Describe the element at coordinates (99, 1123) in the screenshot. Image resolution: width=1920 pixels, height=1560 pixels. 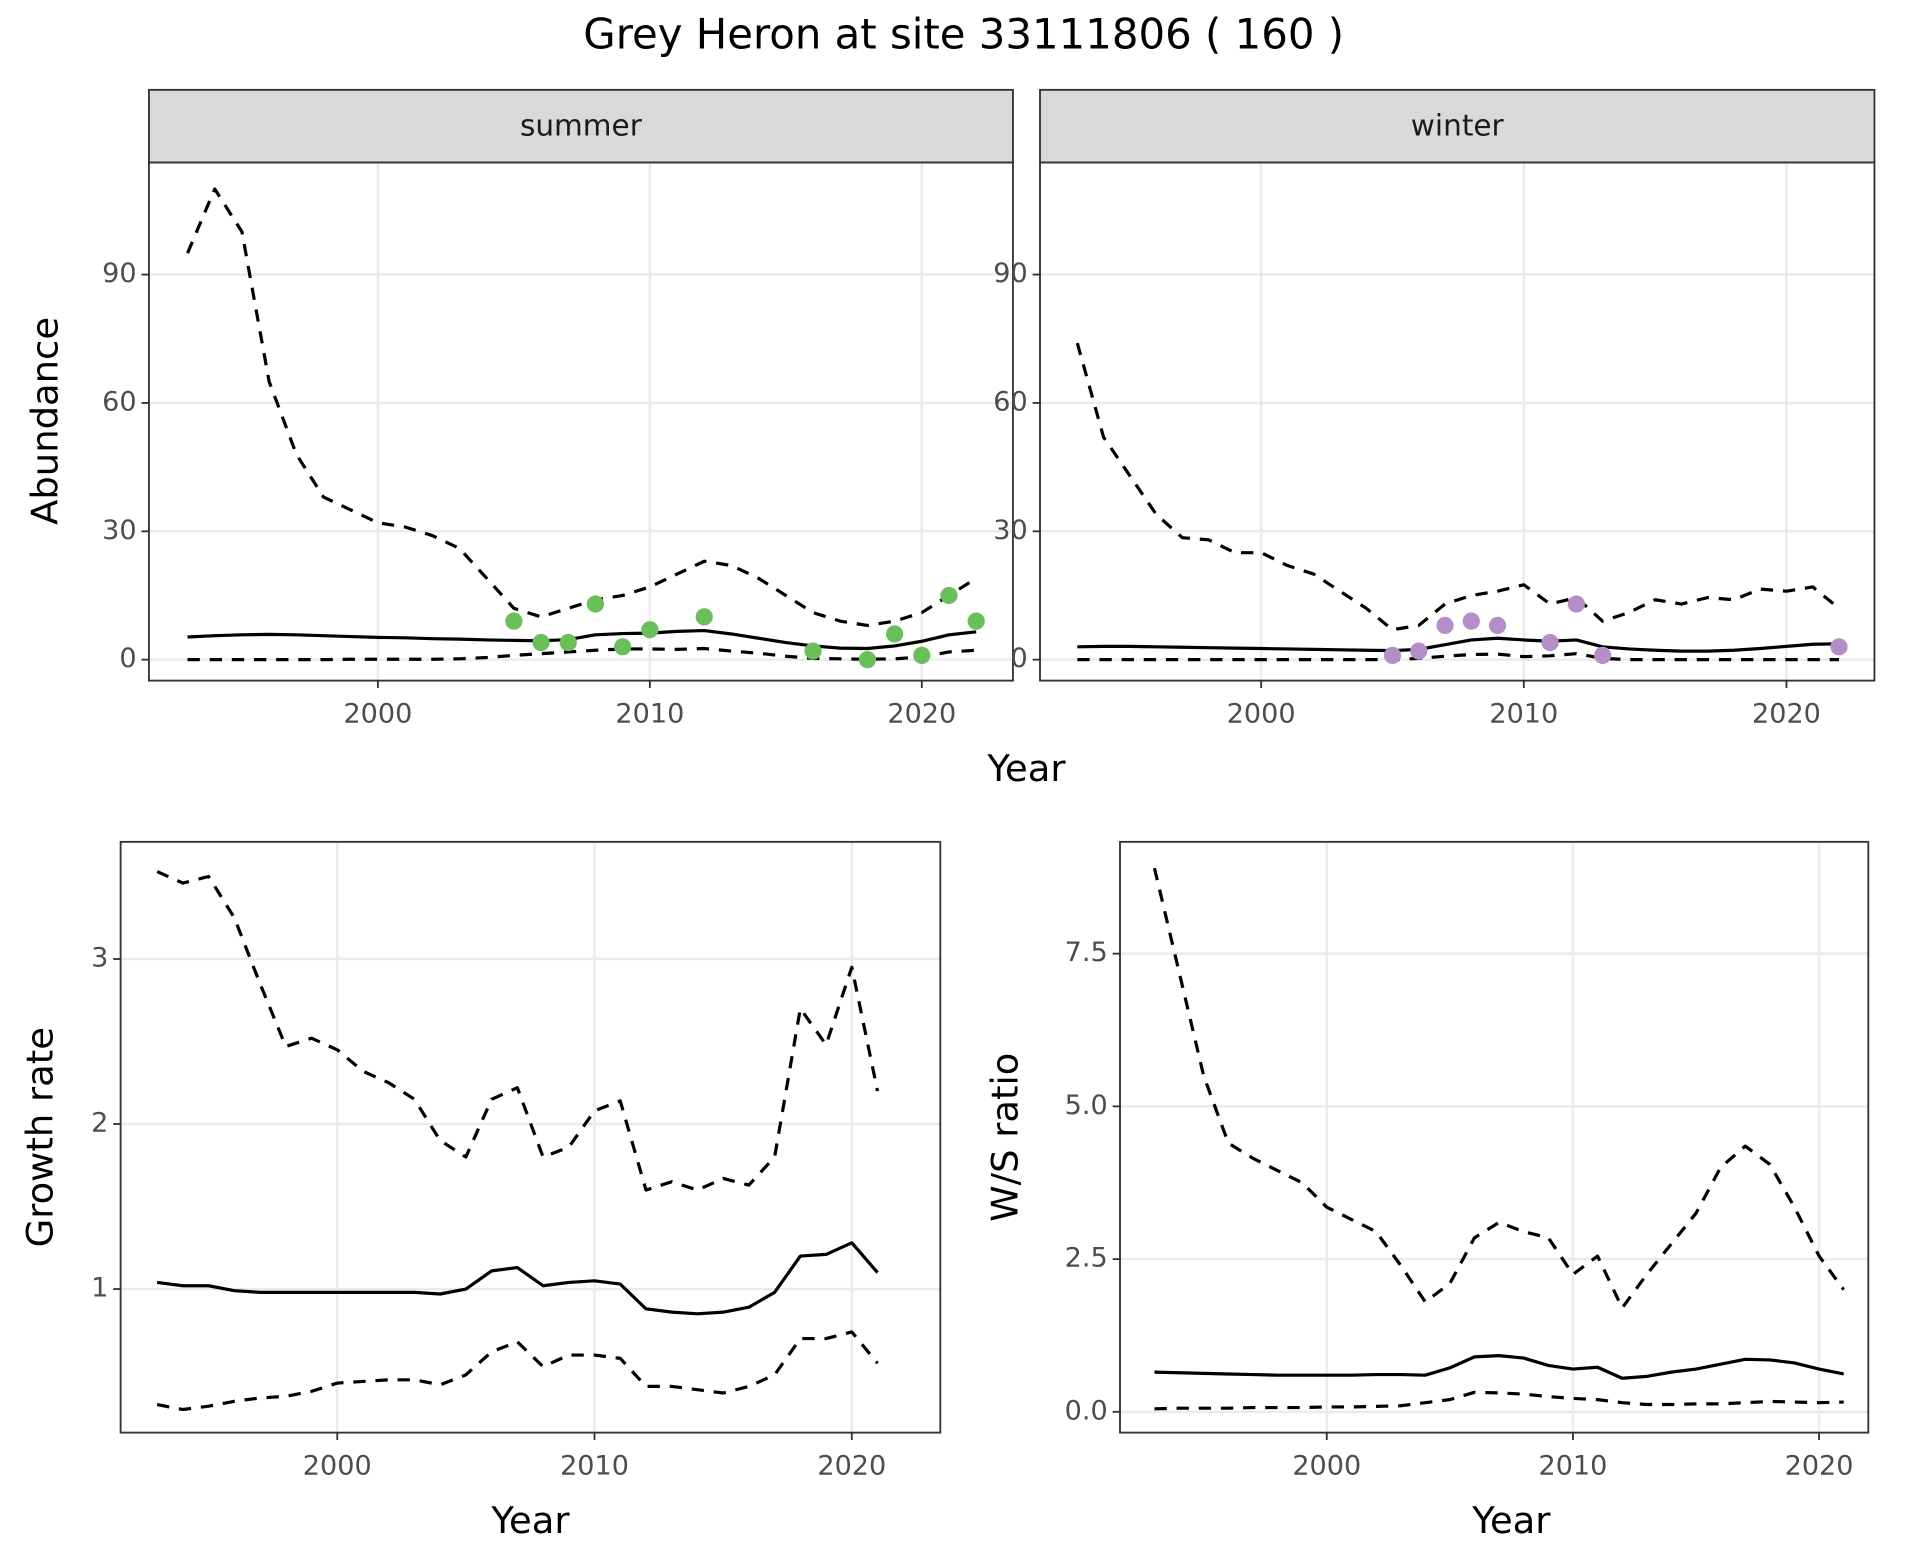
I see `y-tick-label: 2` at that location.